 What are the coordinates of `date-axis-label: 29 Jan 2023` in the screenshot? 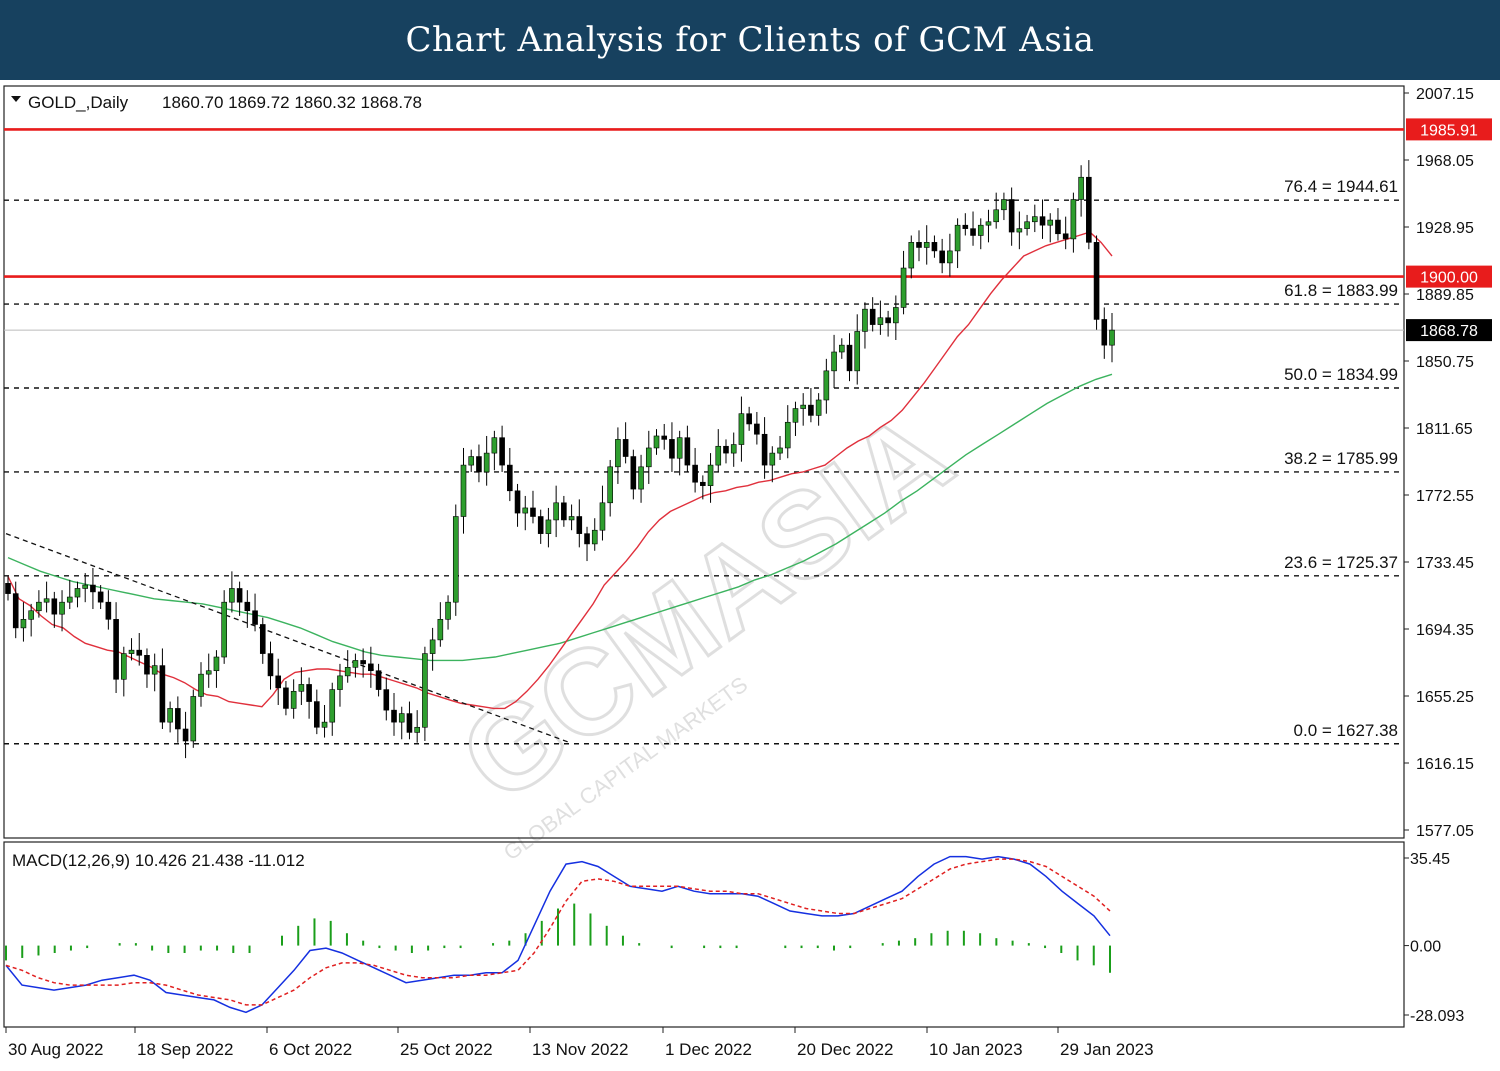 It's located at (1107, 1049).